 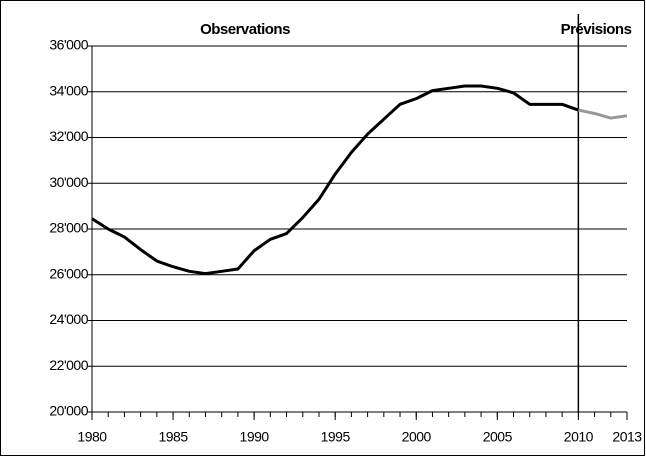 I want to click on y-tick-label: 22'000, so click(x=68, y=365).